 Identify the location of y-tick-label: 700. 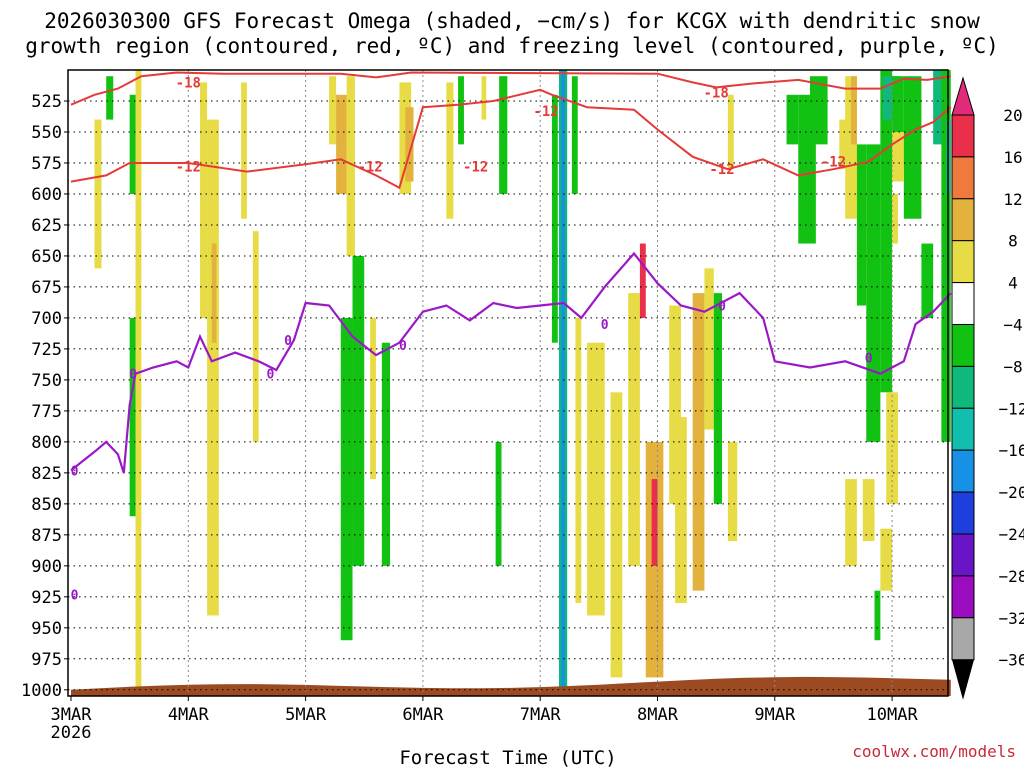
(46, 319).